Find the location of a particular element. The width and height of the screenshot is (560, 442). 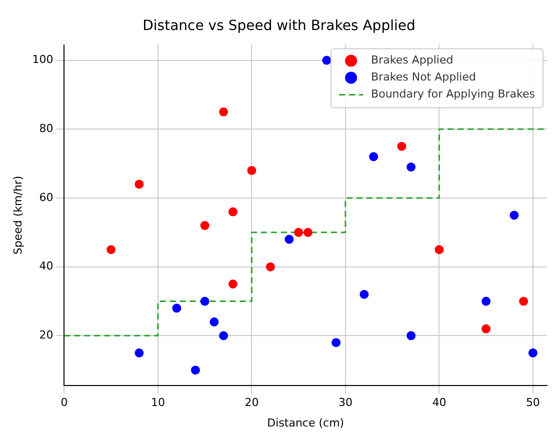

legend-label: Brakes Applied is located at coordinates (412, 60).